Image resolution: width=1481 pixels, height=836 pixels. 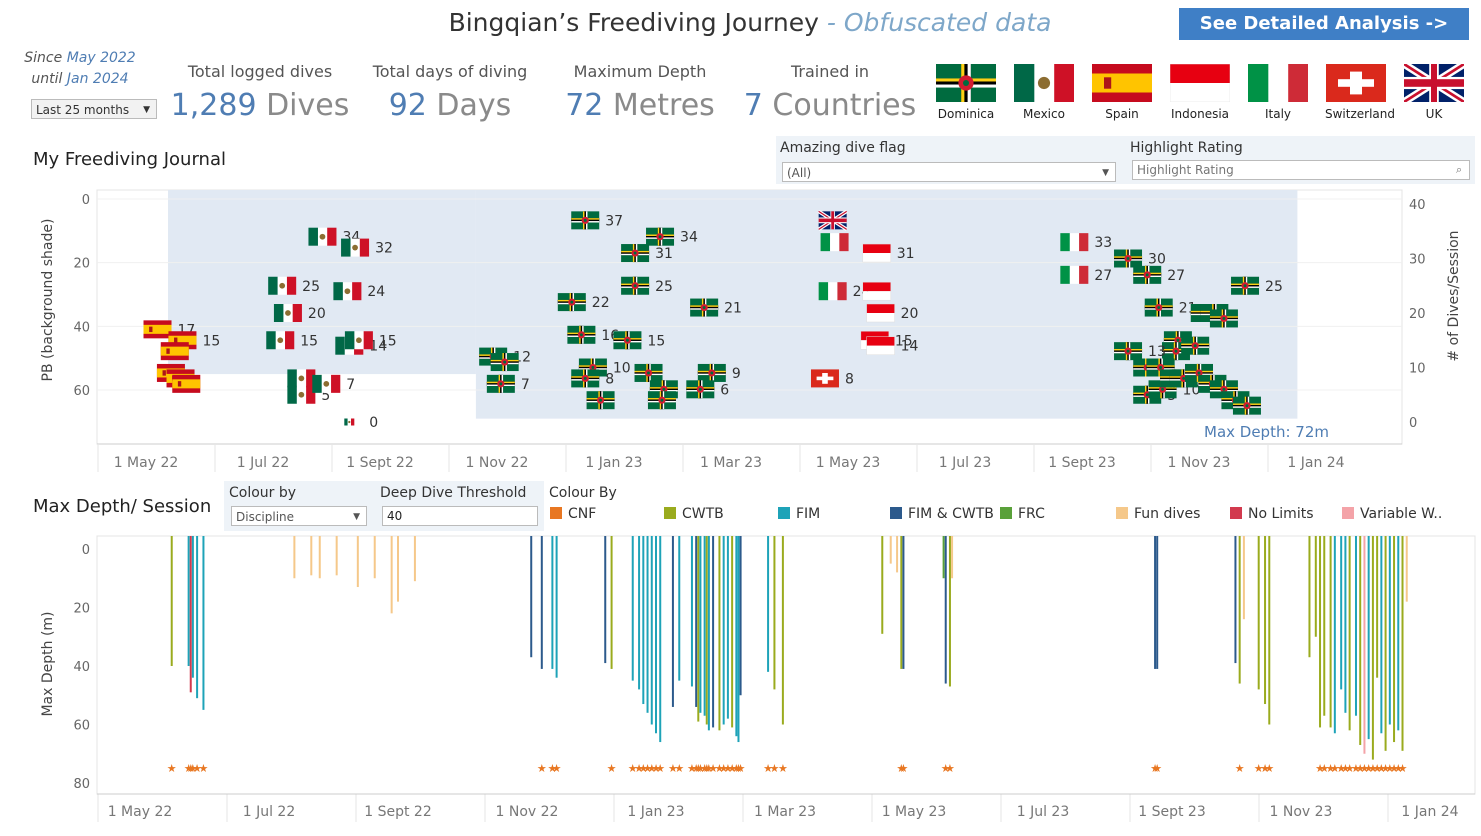 I want to click on legend-item: Variable W.., so click(x=1392, y=514).